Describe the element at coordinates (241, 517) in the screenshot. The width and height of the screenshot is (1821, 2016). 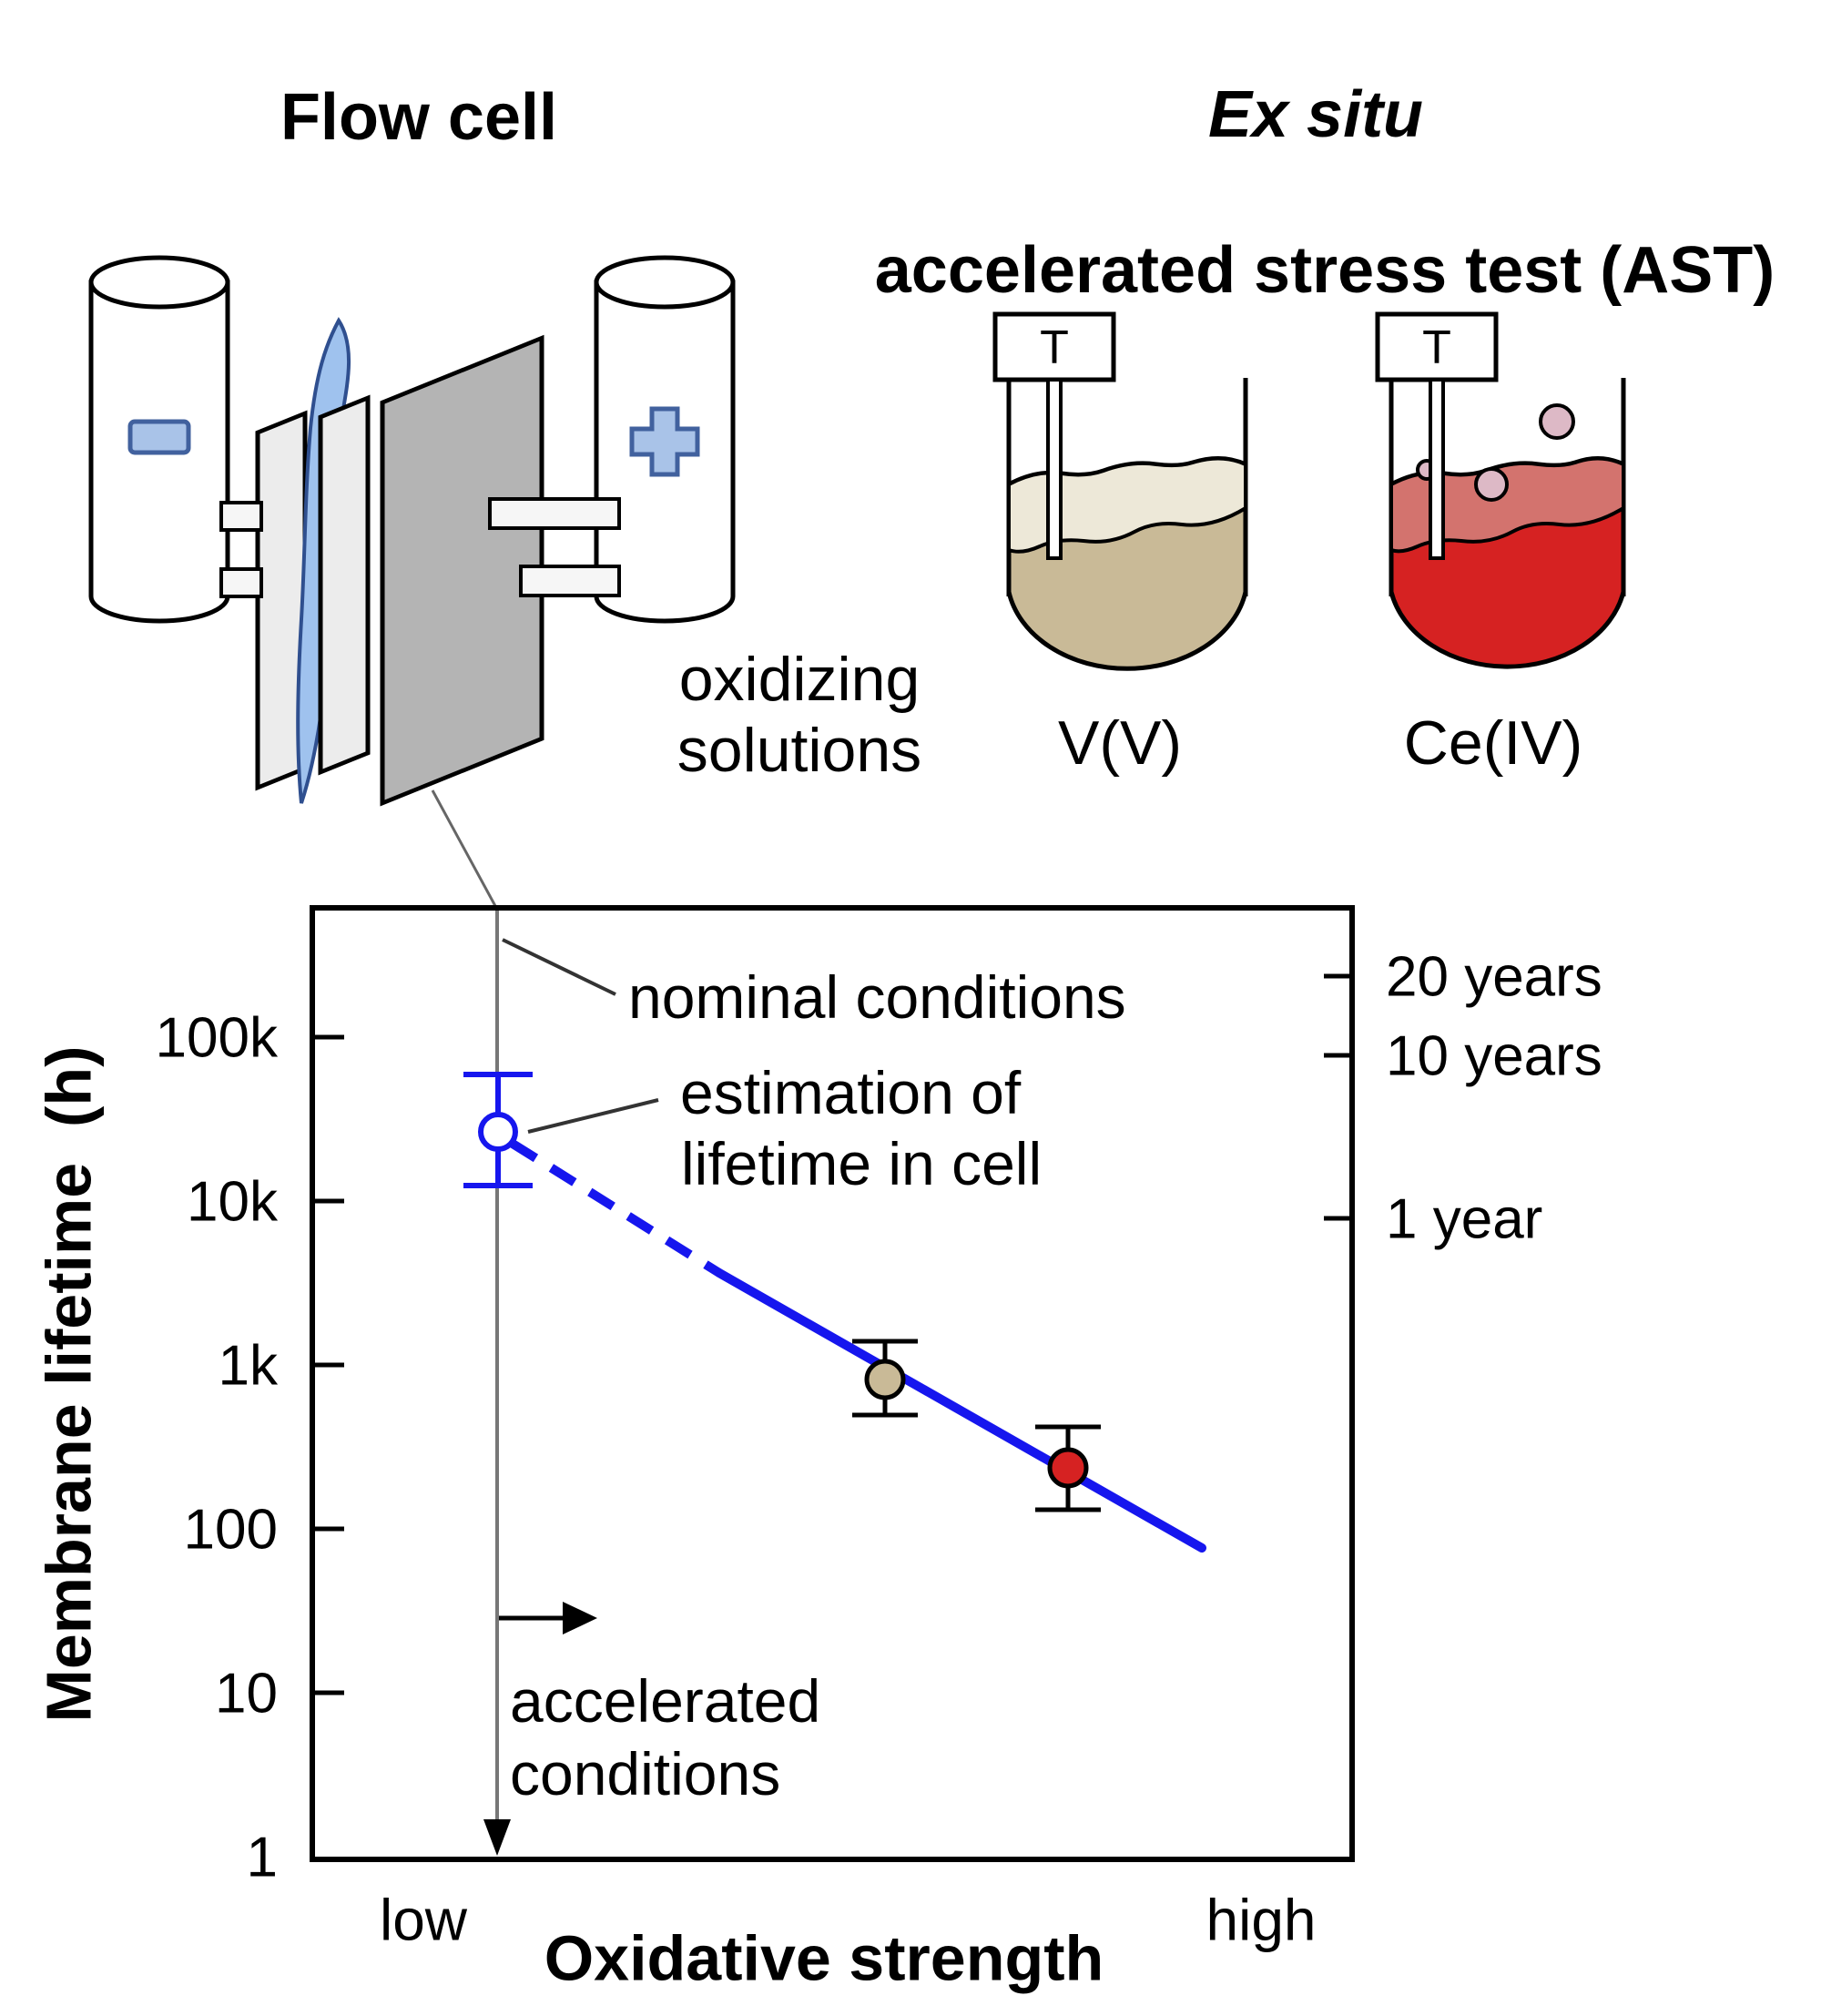
I see `pipe-left-upper` at that location.